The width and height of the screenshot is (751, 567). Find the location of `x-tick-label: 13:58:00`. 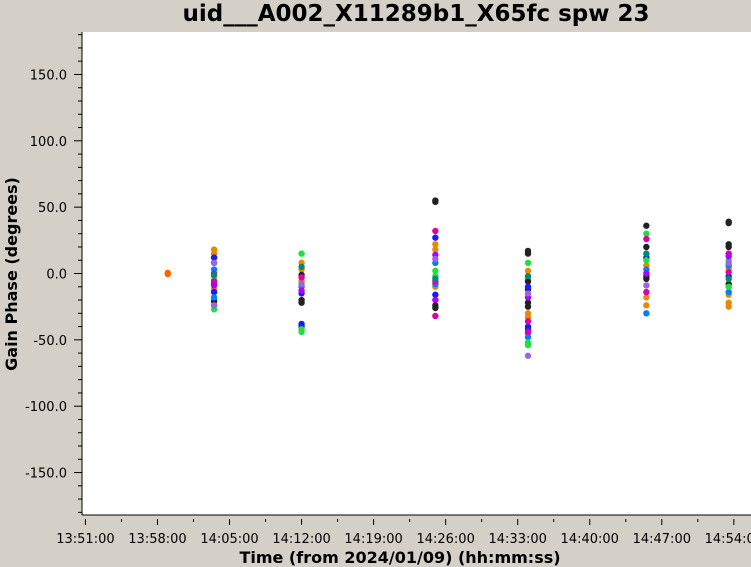

x-tick-label: 13:58:00 is located at coordinates (157, 539).